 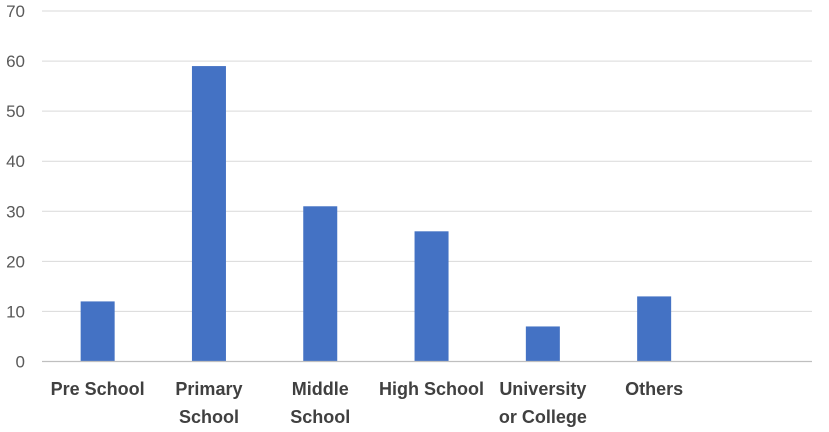 What do you see at coordinates (542, 389) in the screenshot?
I see `x-category-label: University` at bounding box center [542, 389].